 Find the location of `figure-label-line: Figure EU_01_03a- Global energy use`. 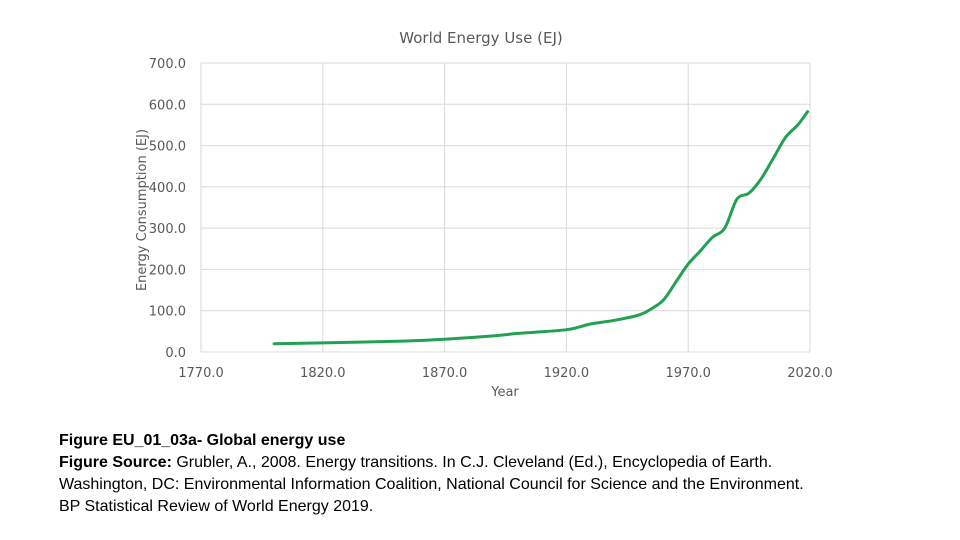

figure-label-line: Figure EU_01_03a- Global energy use is located at coordinates (499, 441).